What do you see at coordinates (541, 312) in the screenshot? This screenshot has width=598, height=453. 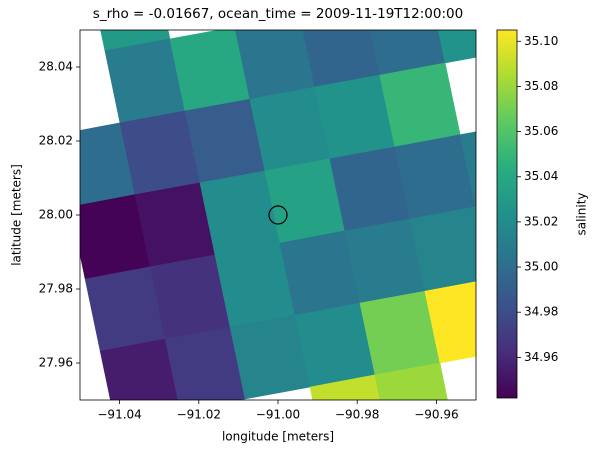 I see `colorbar-tick-label: 34.98` at bounding box center [541, 312].